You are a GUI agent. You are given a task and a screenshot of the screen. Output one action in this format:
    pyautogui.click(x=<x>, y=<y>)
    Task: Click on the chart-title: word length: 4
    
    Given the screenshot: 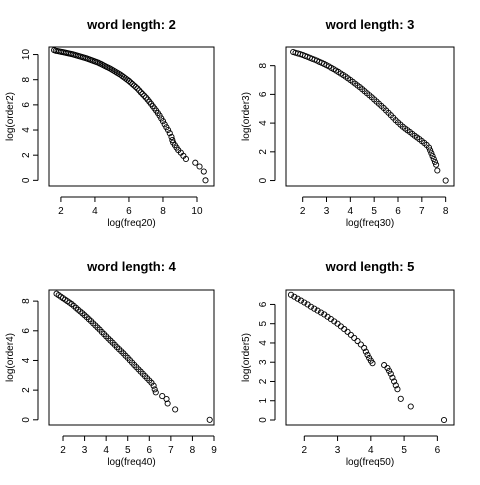 What is the action you would take?
    pyautogui.click(x=131, y=266)
    